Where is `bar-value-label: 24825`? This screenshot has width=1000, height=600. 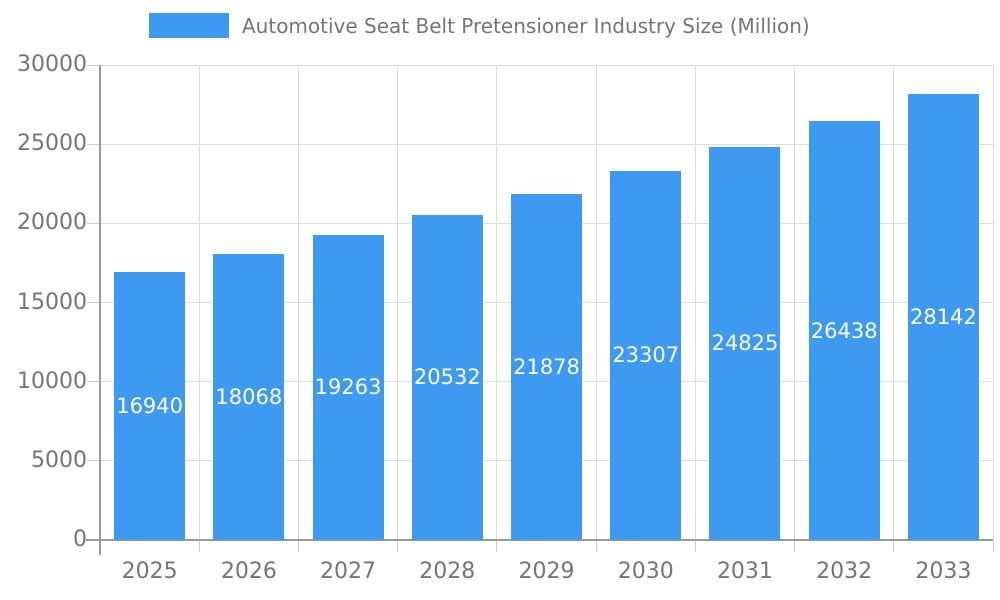
bar-value-label: 24825 is located at coordinates (745, 343).